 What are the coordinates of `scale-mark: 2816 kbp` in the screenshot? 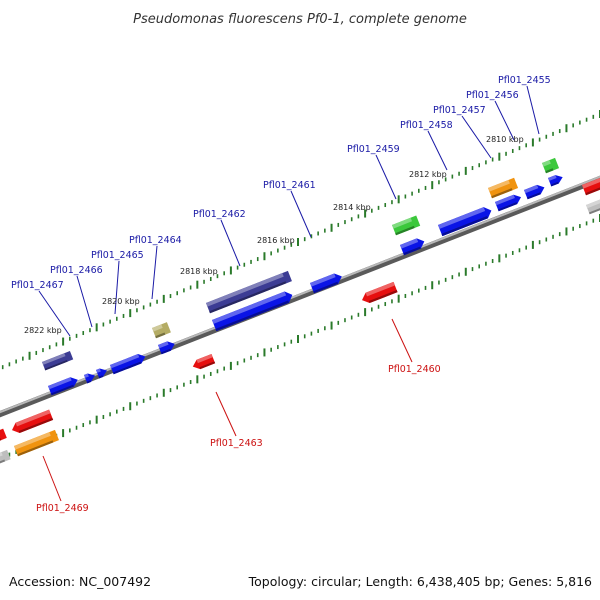 It's located at (276, 240).